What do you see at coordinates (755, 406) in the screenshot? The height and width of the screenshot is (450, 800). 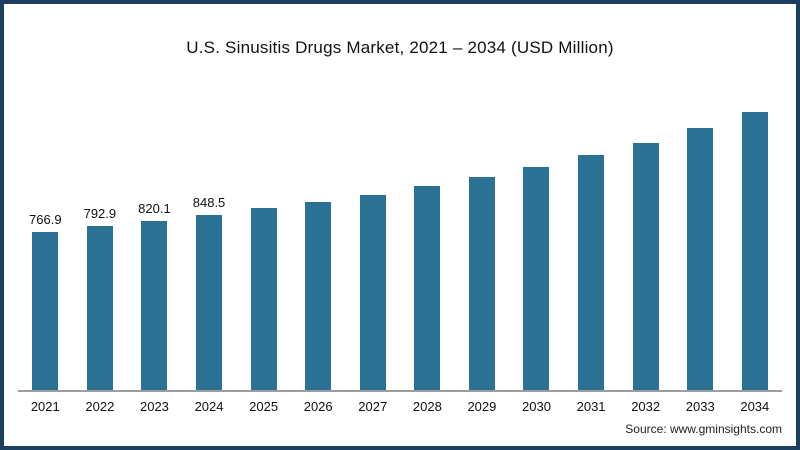 I see `year-label: 2034` at bounding box center [755, 406].